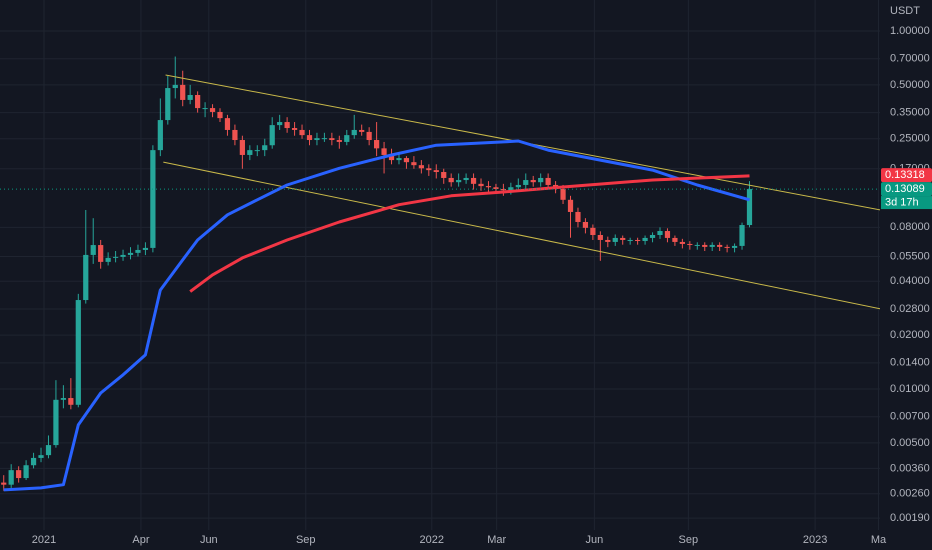  What do you see at coordinates (140, 540) in the screenshot?
I see `x-tick-label: Apr` at bounding box center [140, 540].